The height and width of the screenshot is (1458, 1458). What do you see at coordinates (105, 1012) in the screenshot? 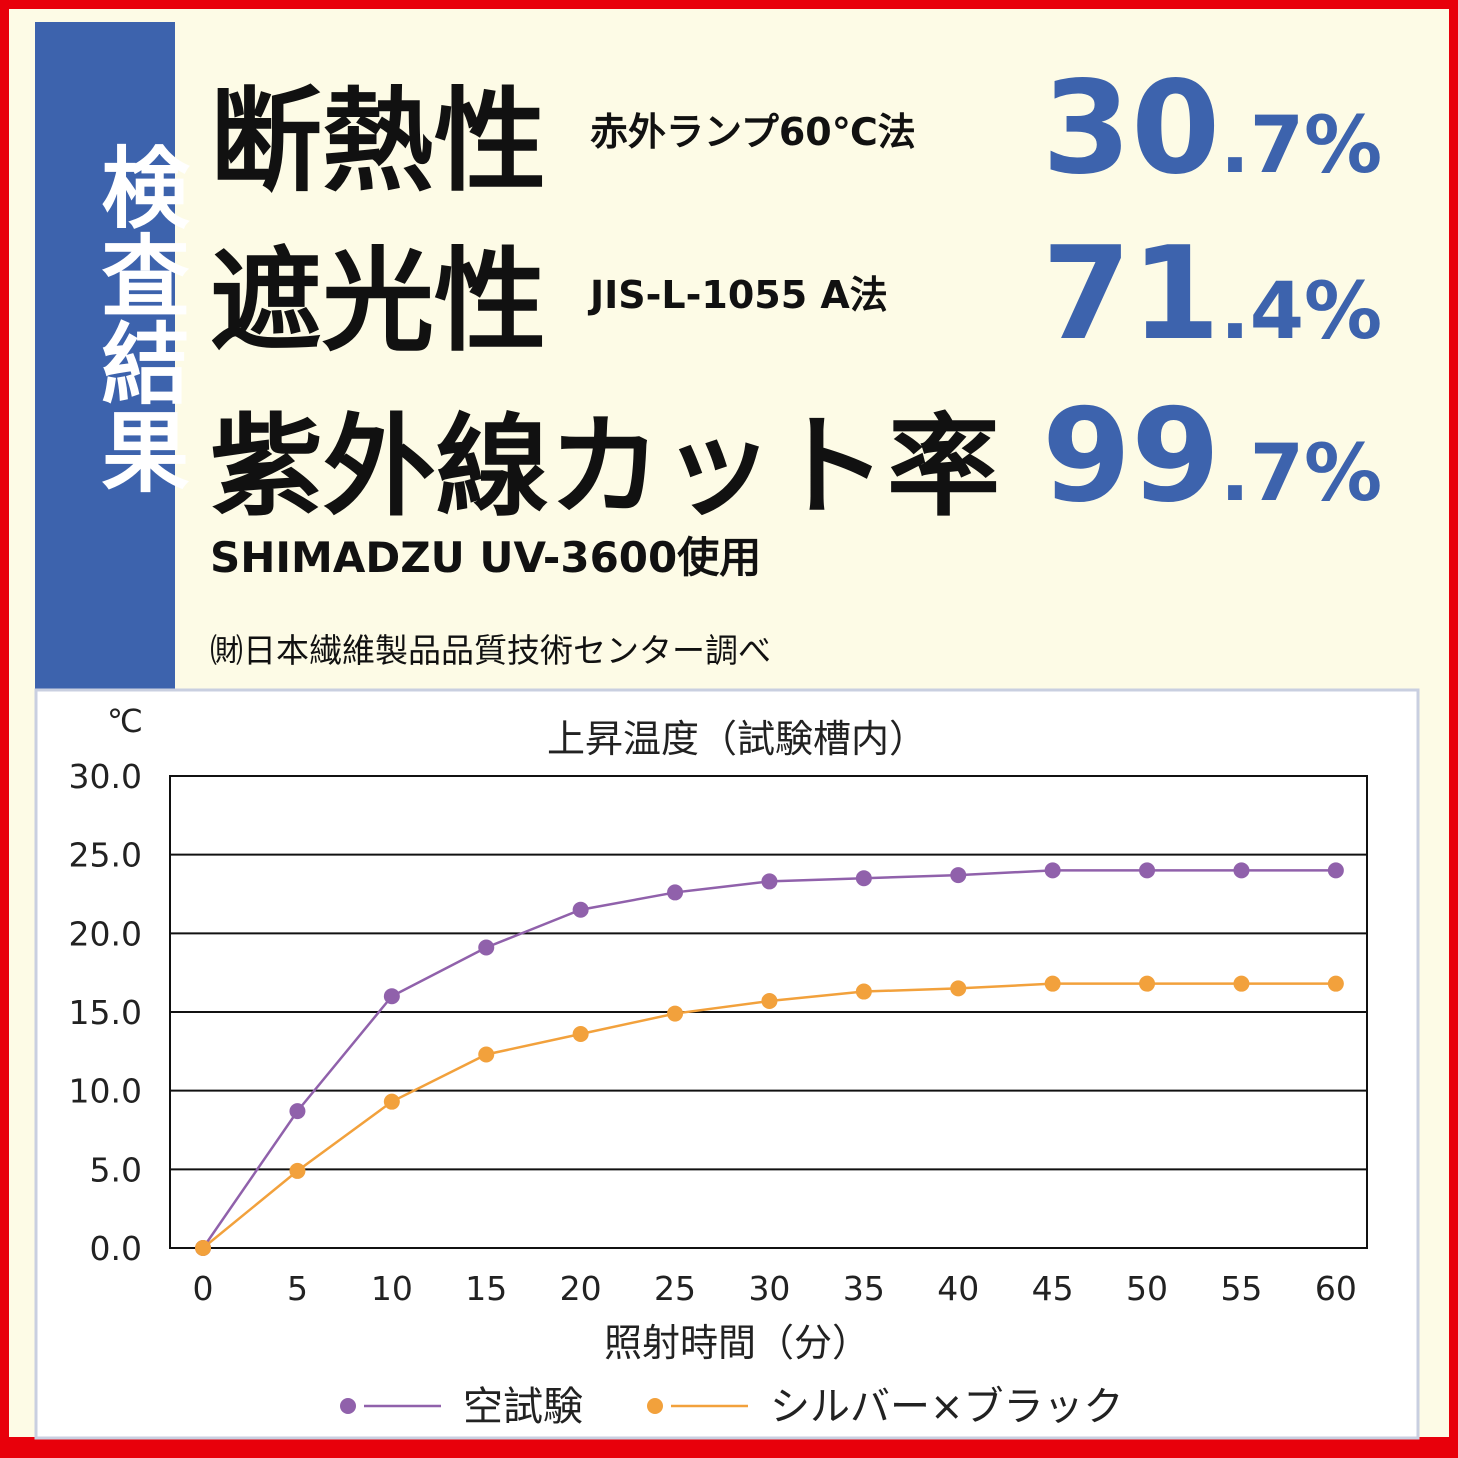
I see `y-tick-label: 15.0` at bounding box center [105, 1012].